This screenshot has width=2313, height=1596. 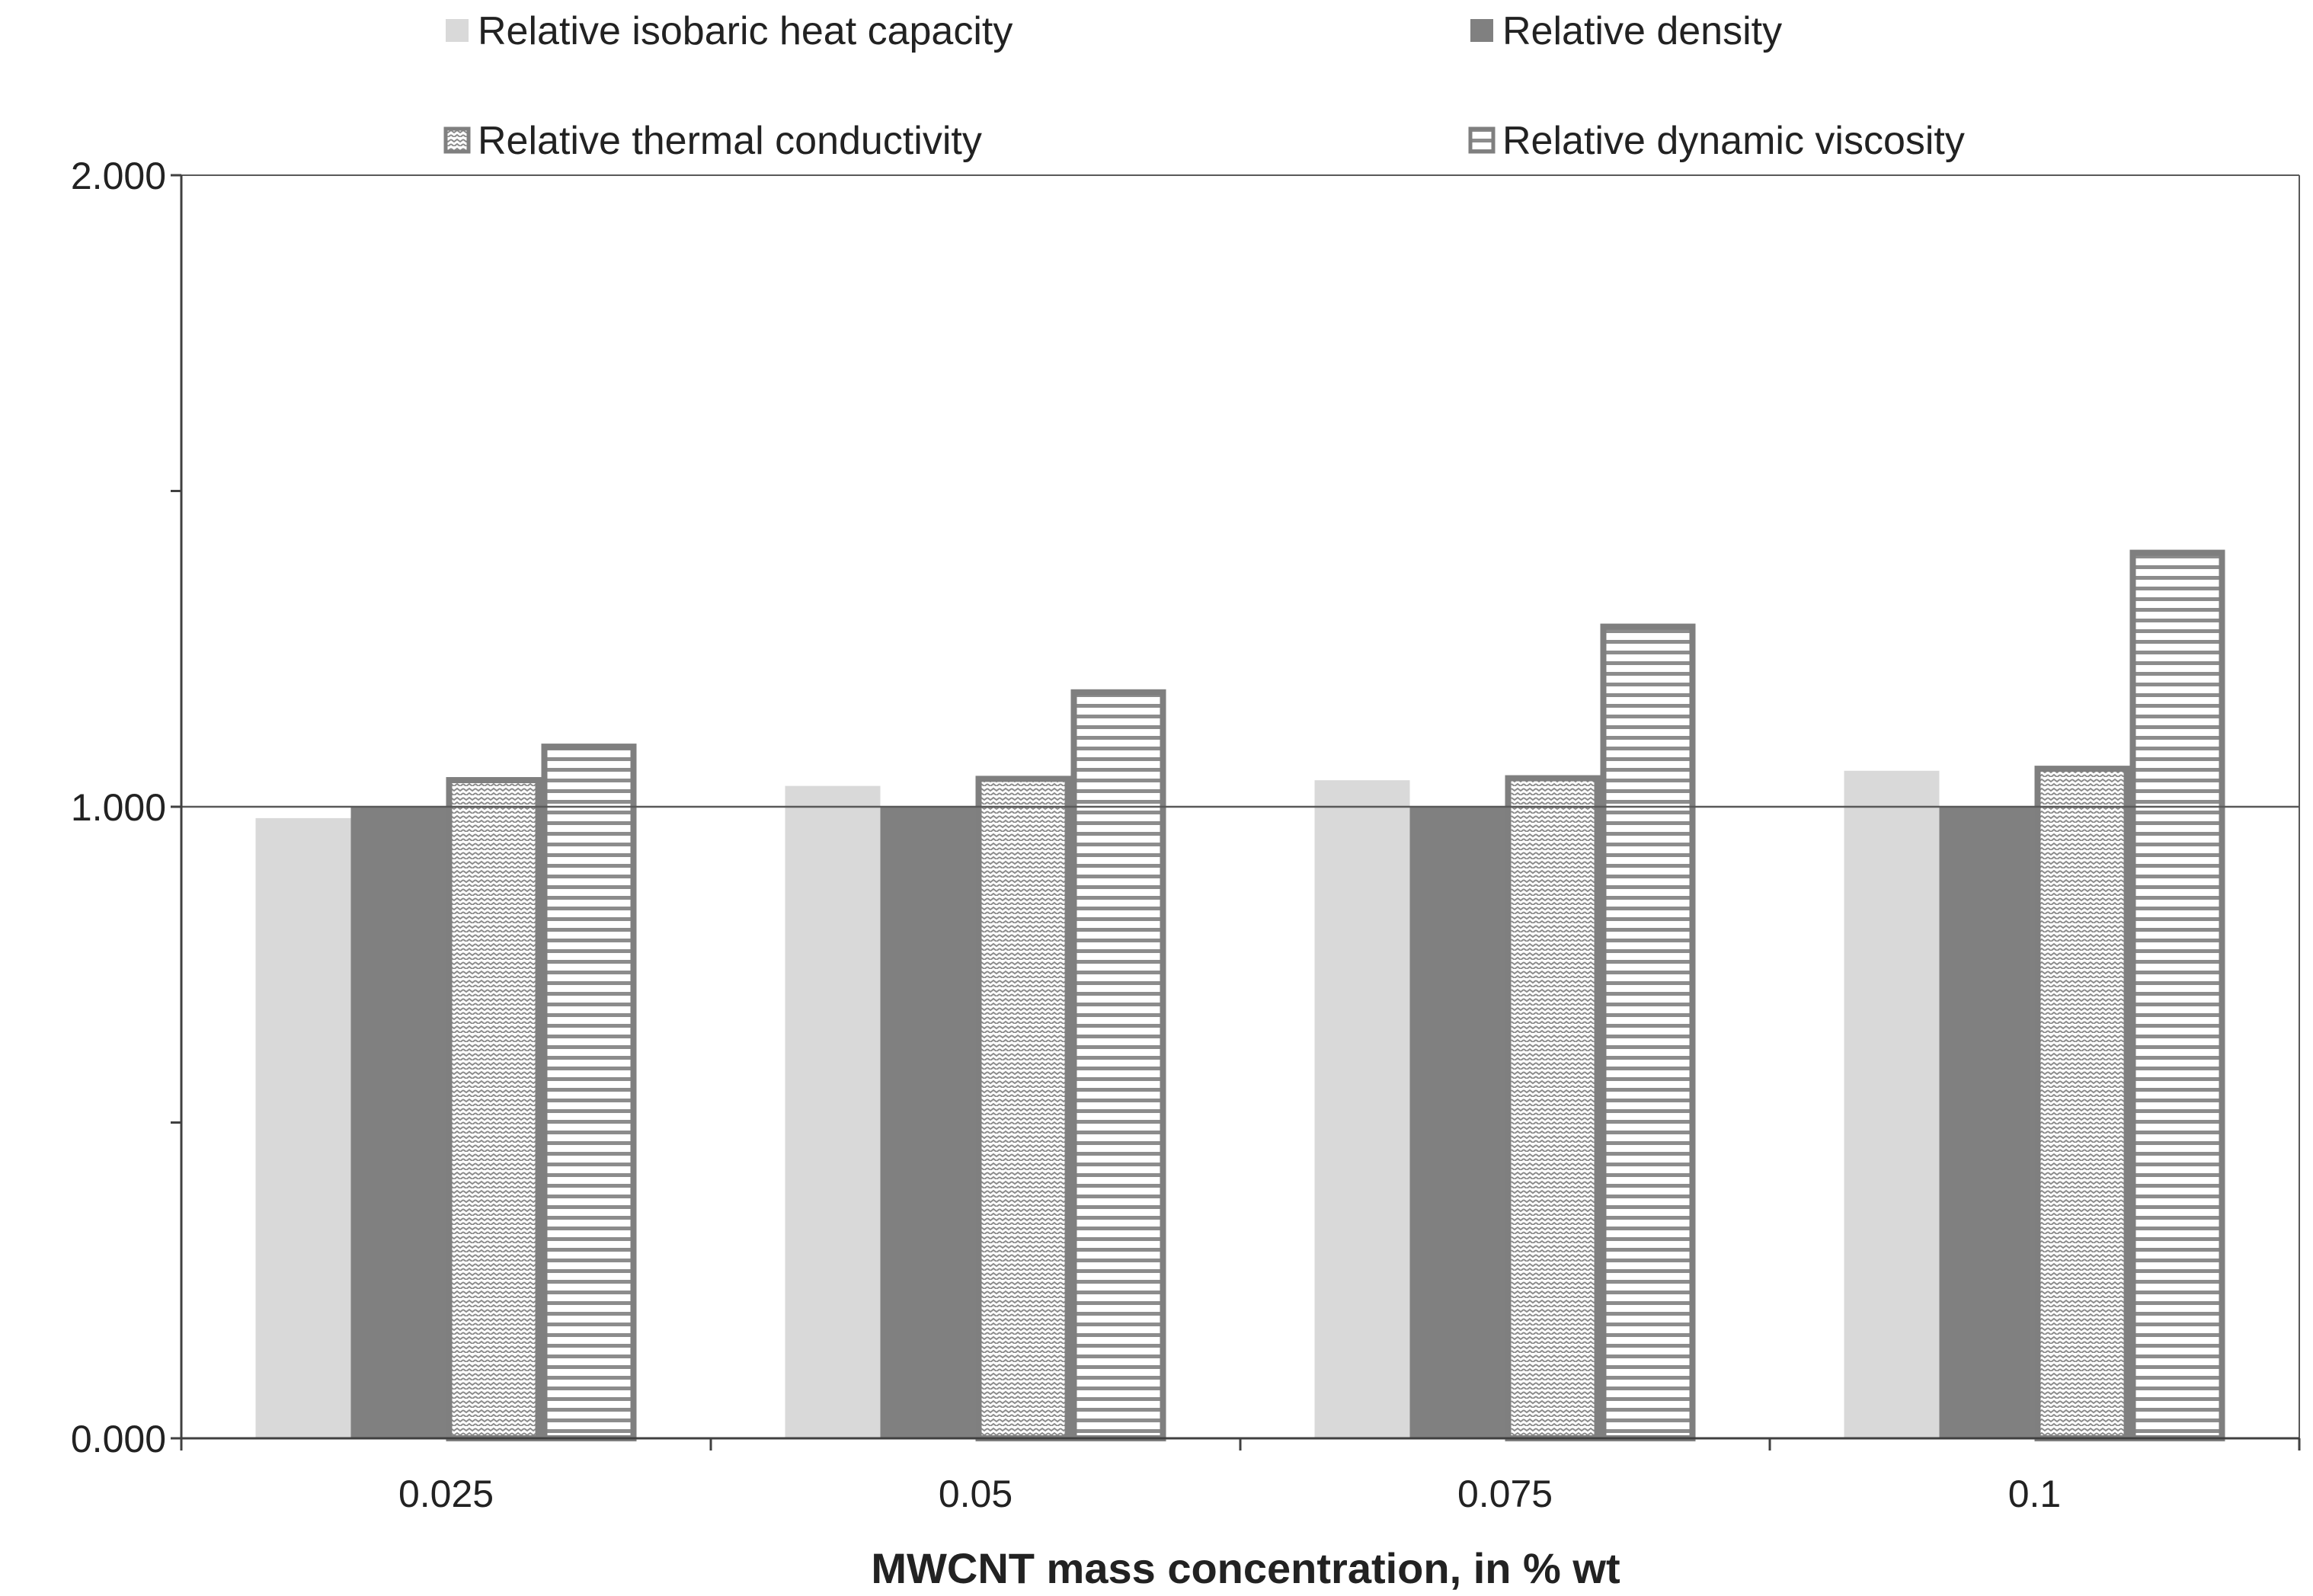 What do you see at coordinates (446, 1494) in the screenshot?
I see `x-tick-label-0-025: 0.025` at bounding box center [446, 1494].